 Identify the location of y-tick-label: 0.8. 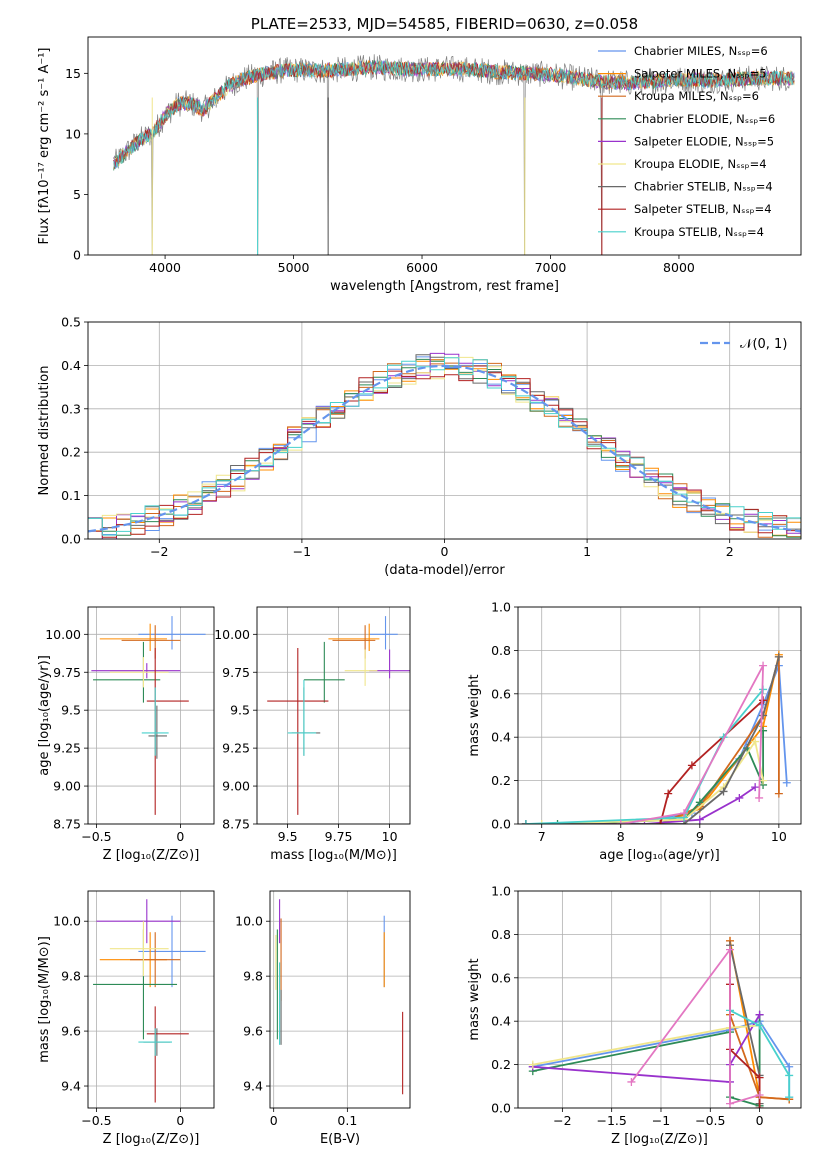
(501, 650).